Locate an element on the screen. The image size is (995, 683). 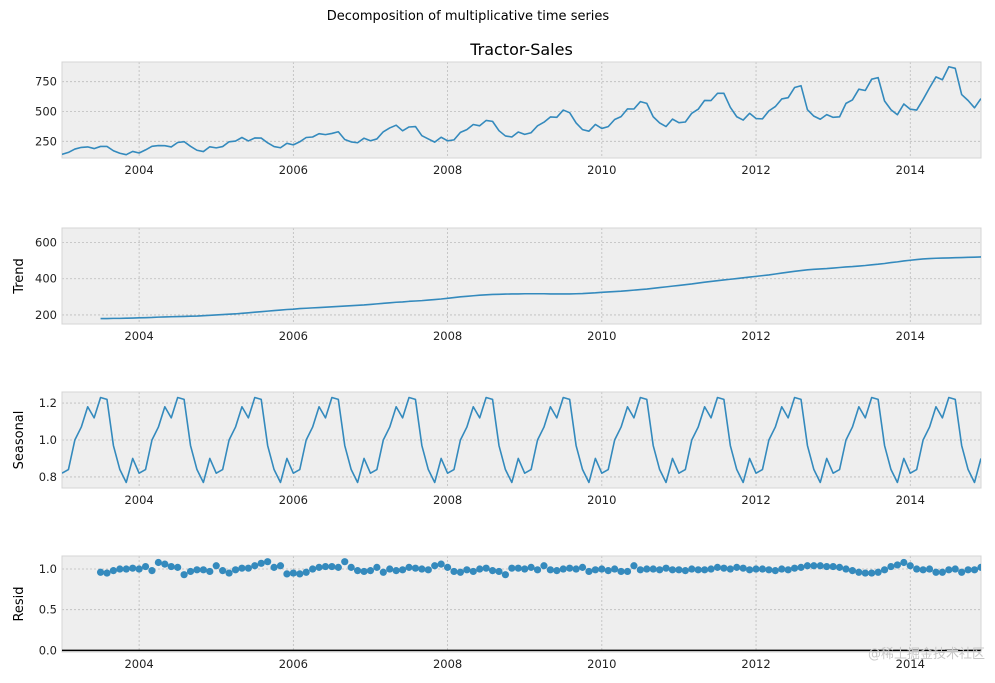
panel-4-background is located at coordinates (521, 604).